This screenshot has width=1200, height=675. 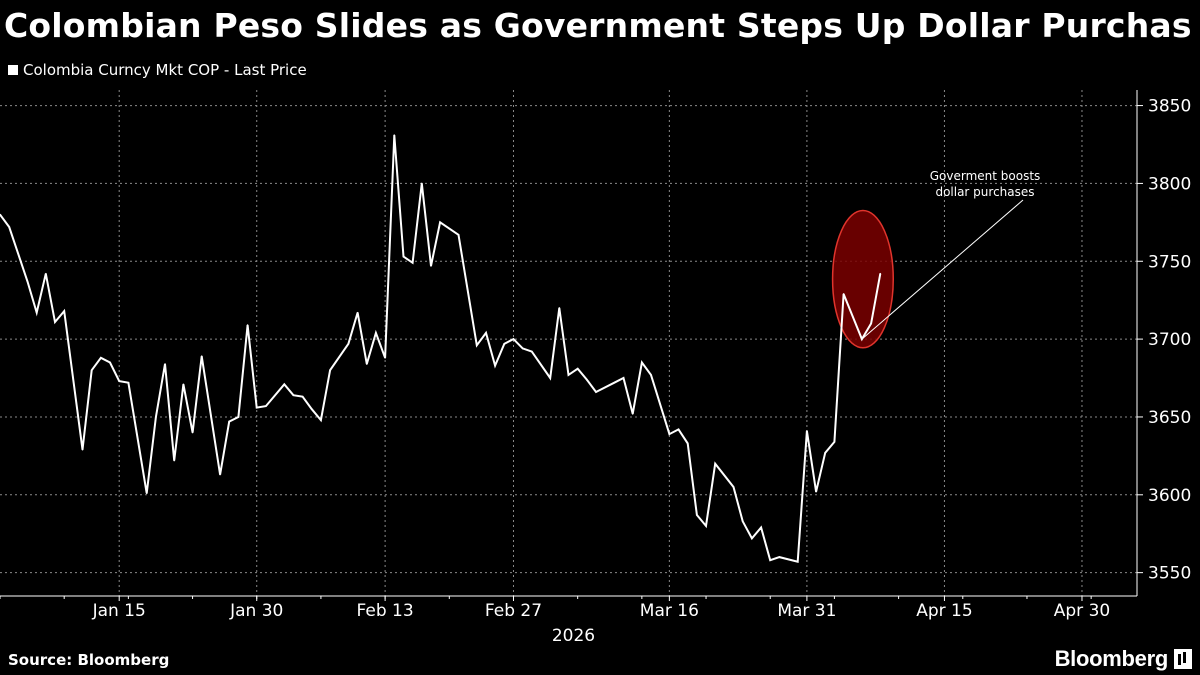 I want to click on source-note: Source: Bloomberg, so click(x=89, y=660).